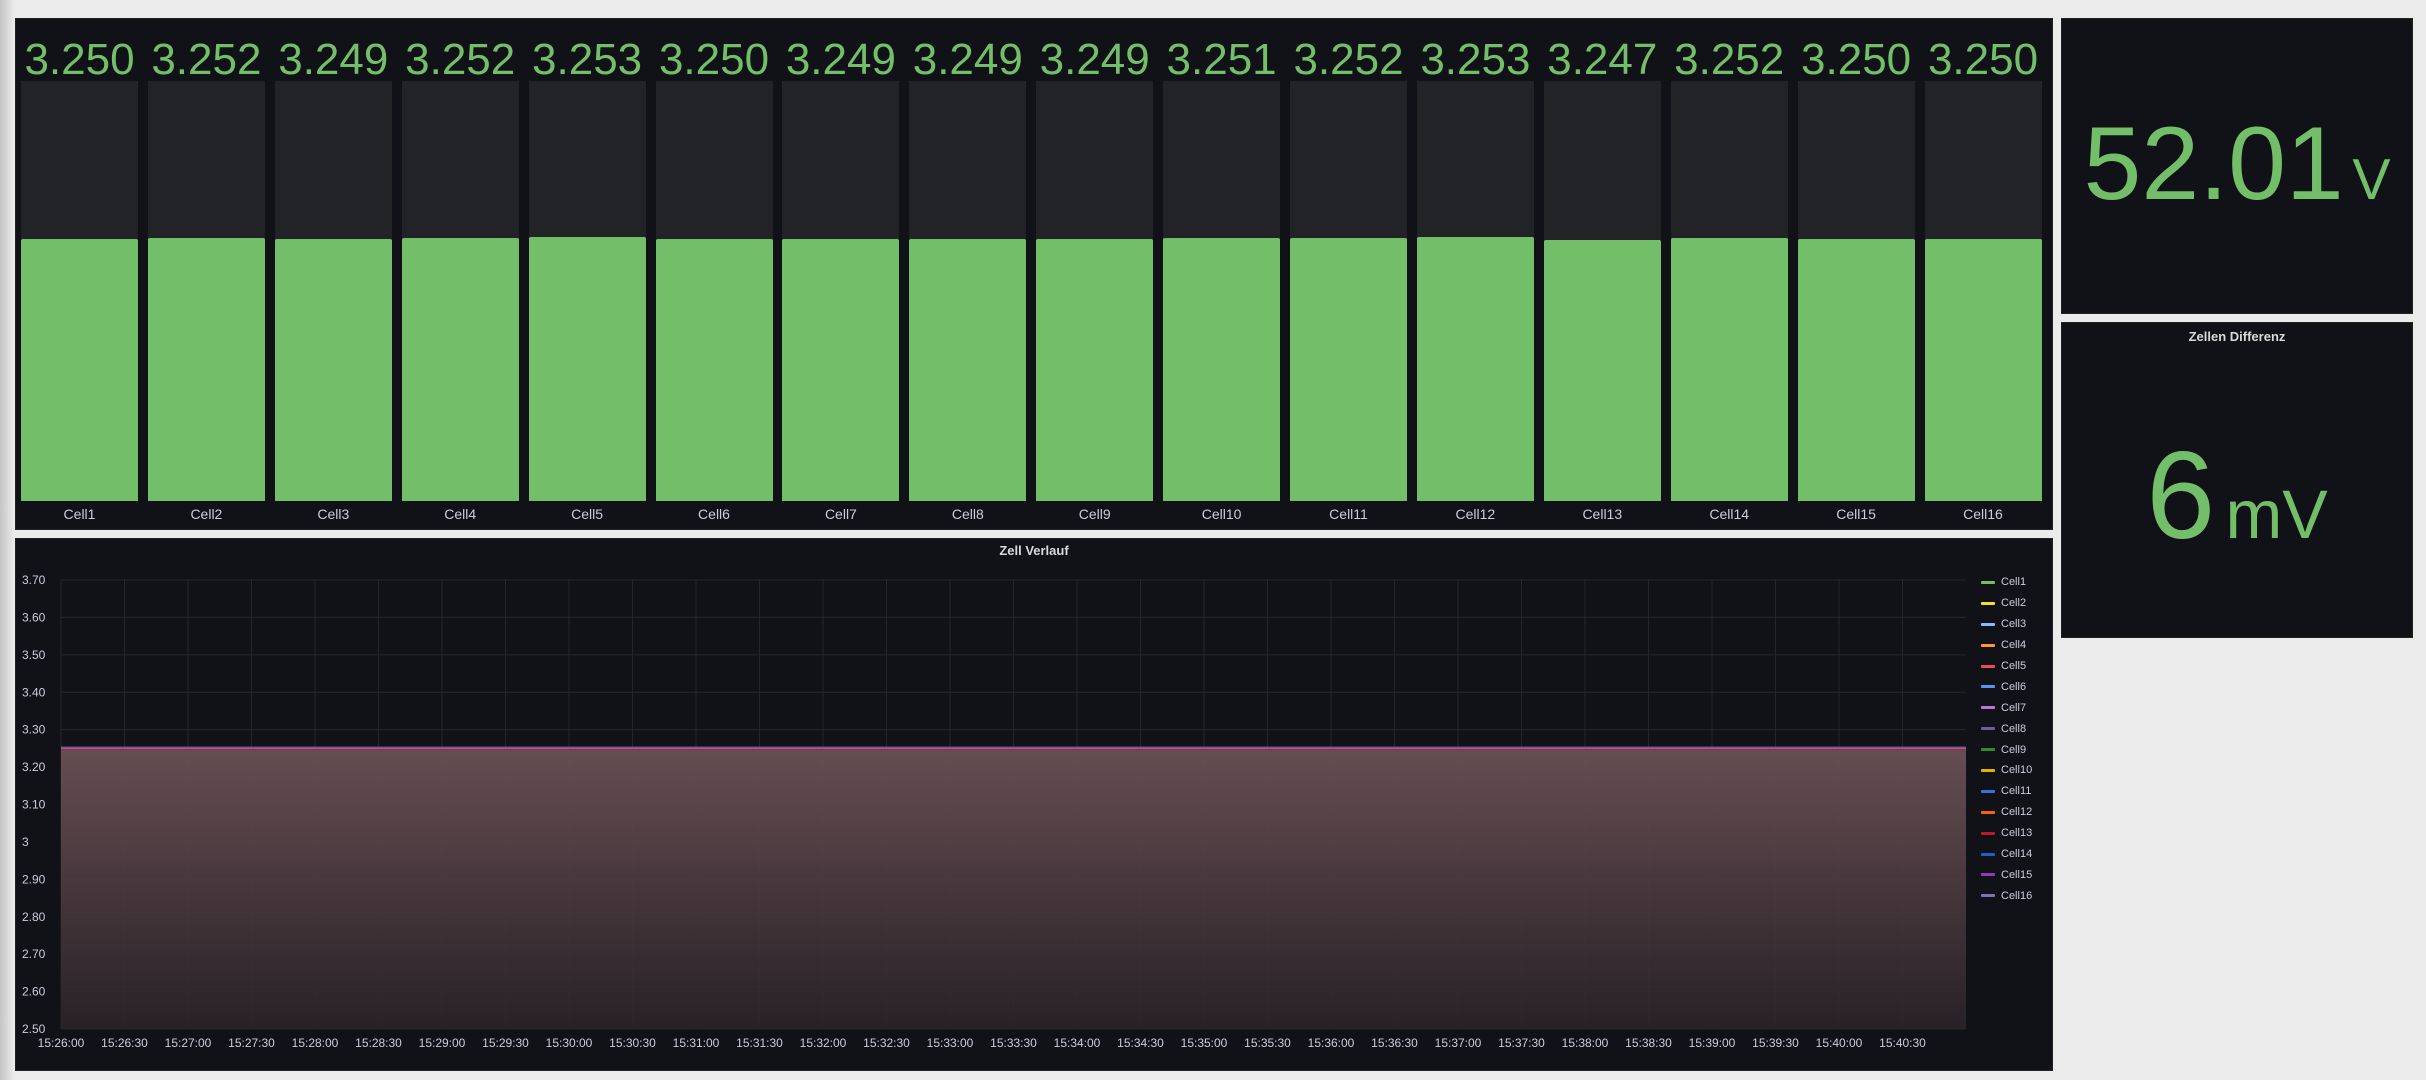 The image size is (2426, 1080). I want to click on legend-label: Cell16, so click(2017, 895).